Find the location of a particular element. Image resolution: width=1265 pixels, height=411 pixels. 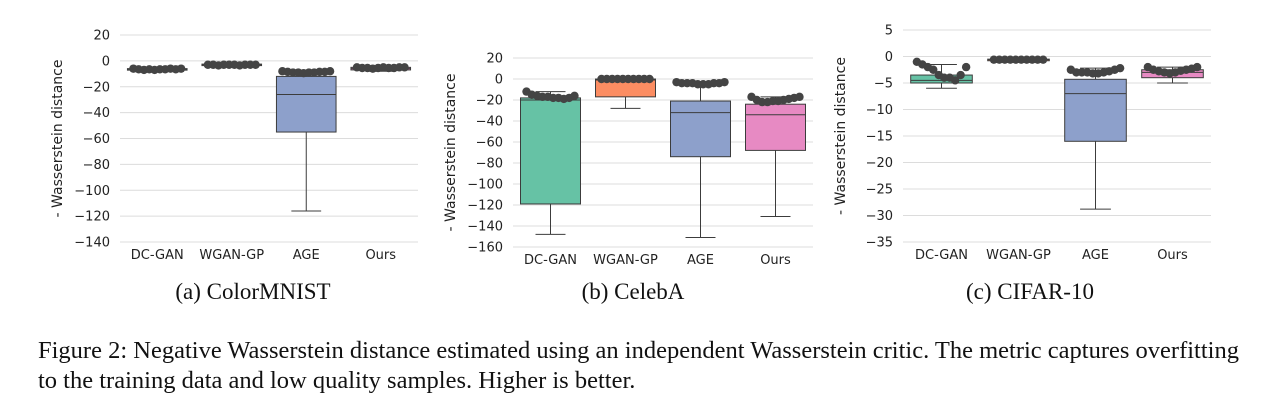

y-tick-label: −5 is located at coordinates (883, 84).